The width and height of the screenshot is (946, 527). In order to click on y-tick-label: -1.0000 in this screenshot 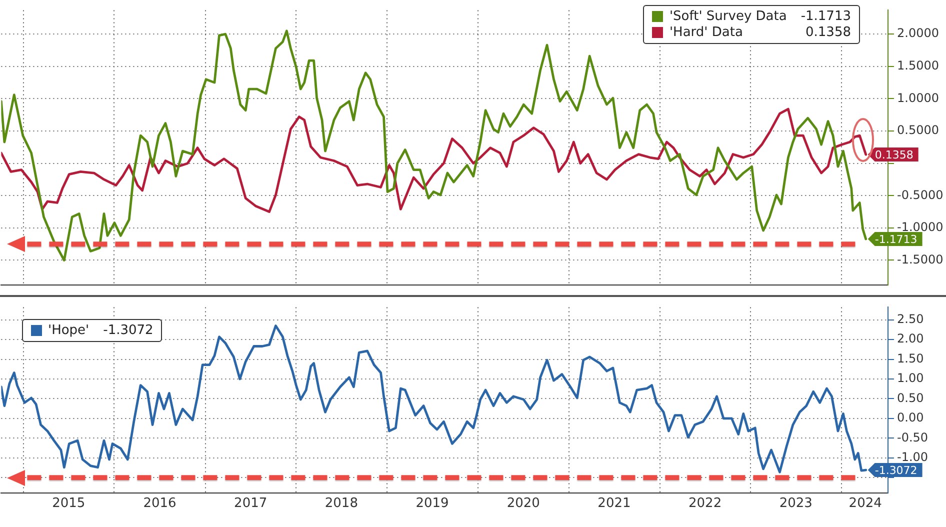, I will do `click(920, 227)`.